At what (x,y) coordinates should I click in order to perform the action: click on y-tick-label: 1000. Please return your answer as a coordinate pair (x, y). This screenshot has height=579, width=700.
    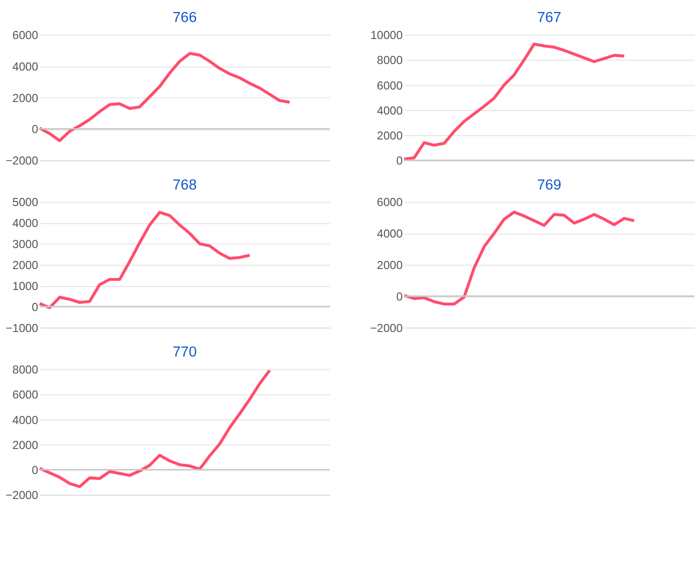
    Looking at the image, I should click on (25, 287).